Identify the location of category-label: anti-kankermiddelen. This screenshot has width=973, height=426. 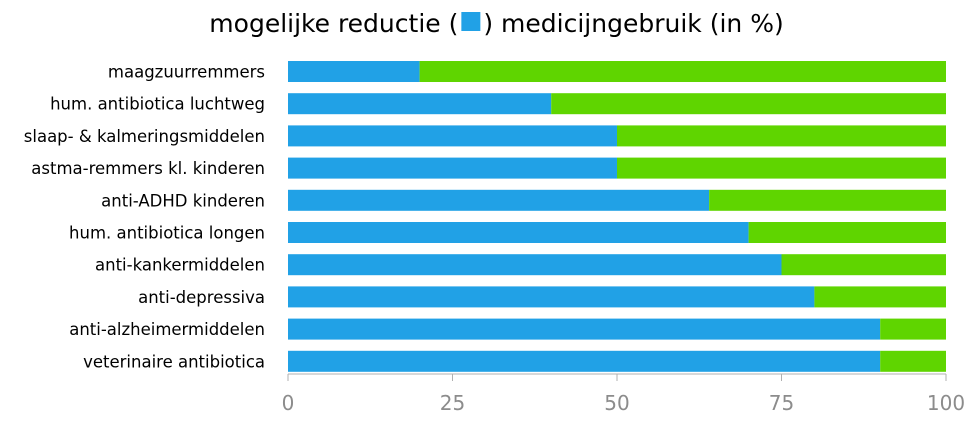
(180, 265).